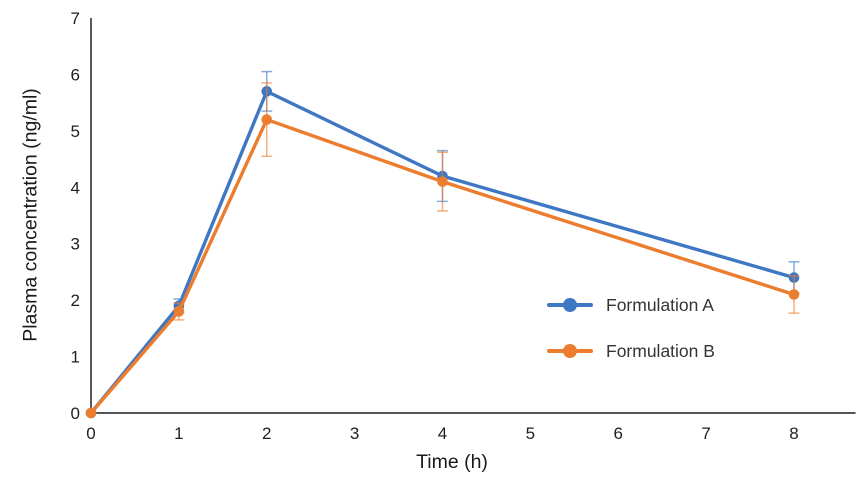  What do you see at coordinates (30, 215) in the screenshot?
I see `y-axis-title: Plasma concentration (ng/ml)` at bounding box center [30, 215].